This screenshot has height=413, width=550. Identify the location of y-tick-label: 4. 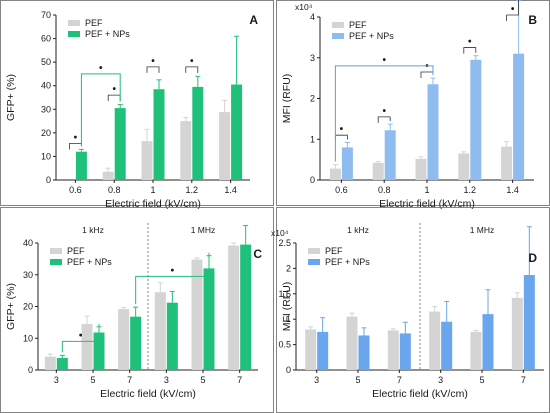
(312, 17).